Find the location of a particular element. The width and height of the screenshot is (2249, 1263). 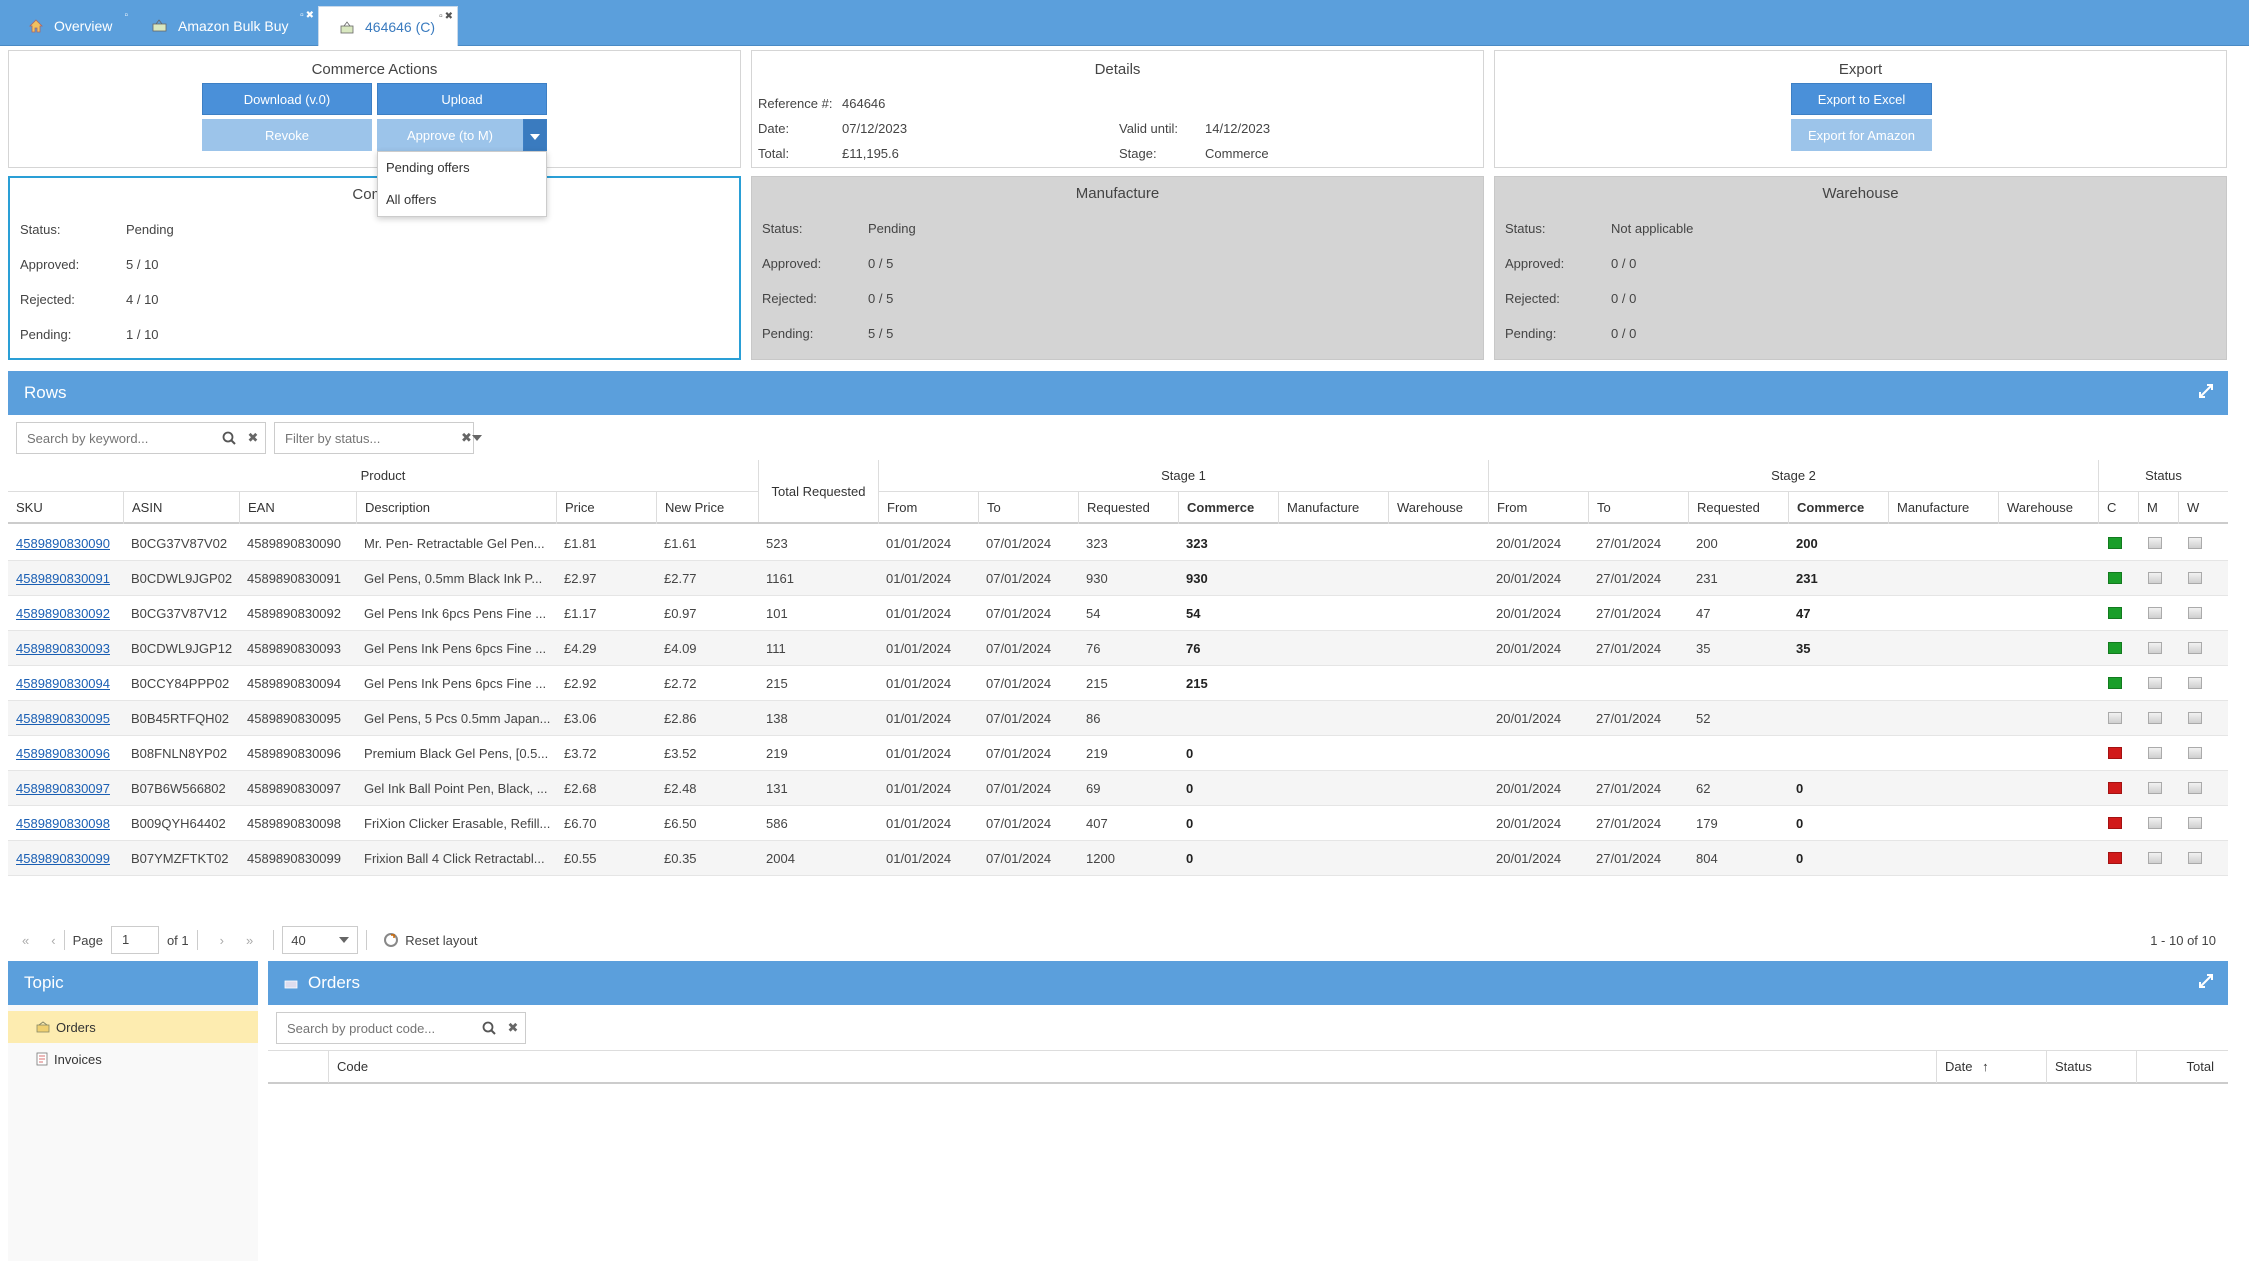

export-amazon-button: Export for Amazon is located at coordinates (1861, 135).